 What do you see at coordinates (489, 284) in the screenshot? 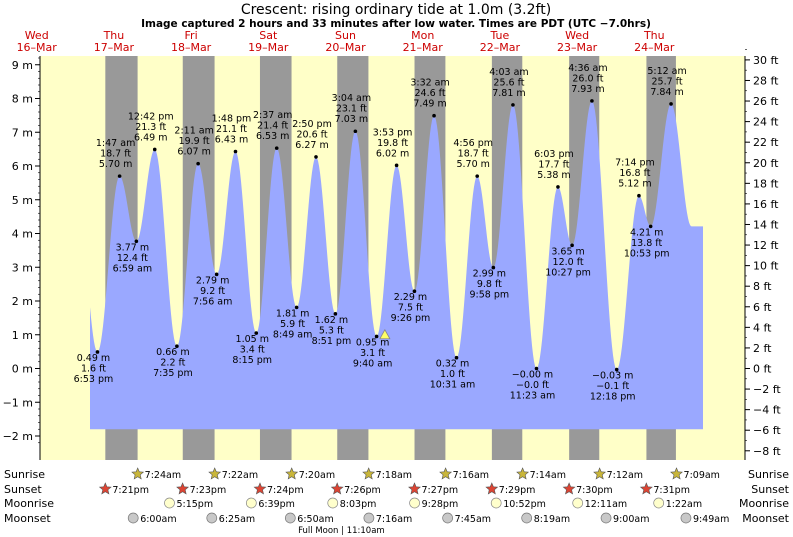
I see `tide-label: 9.8 ft` at bounding box center [489, 284].